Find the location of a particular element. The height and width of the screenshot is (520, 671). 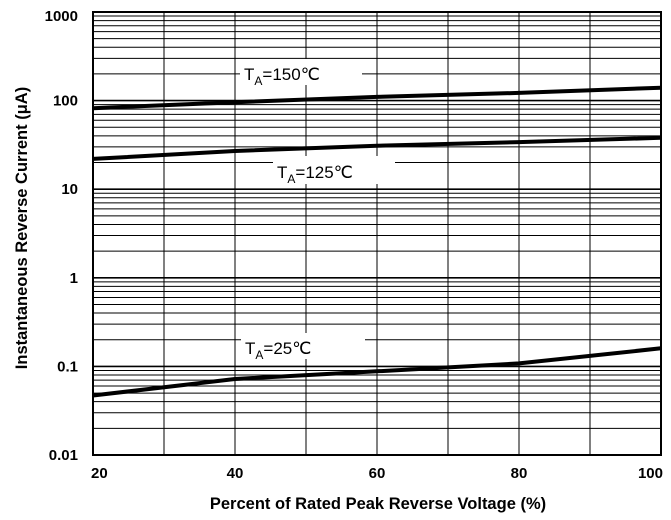

y-tick-label: 0.1 is located at coordinates (67, 366).